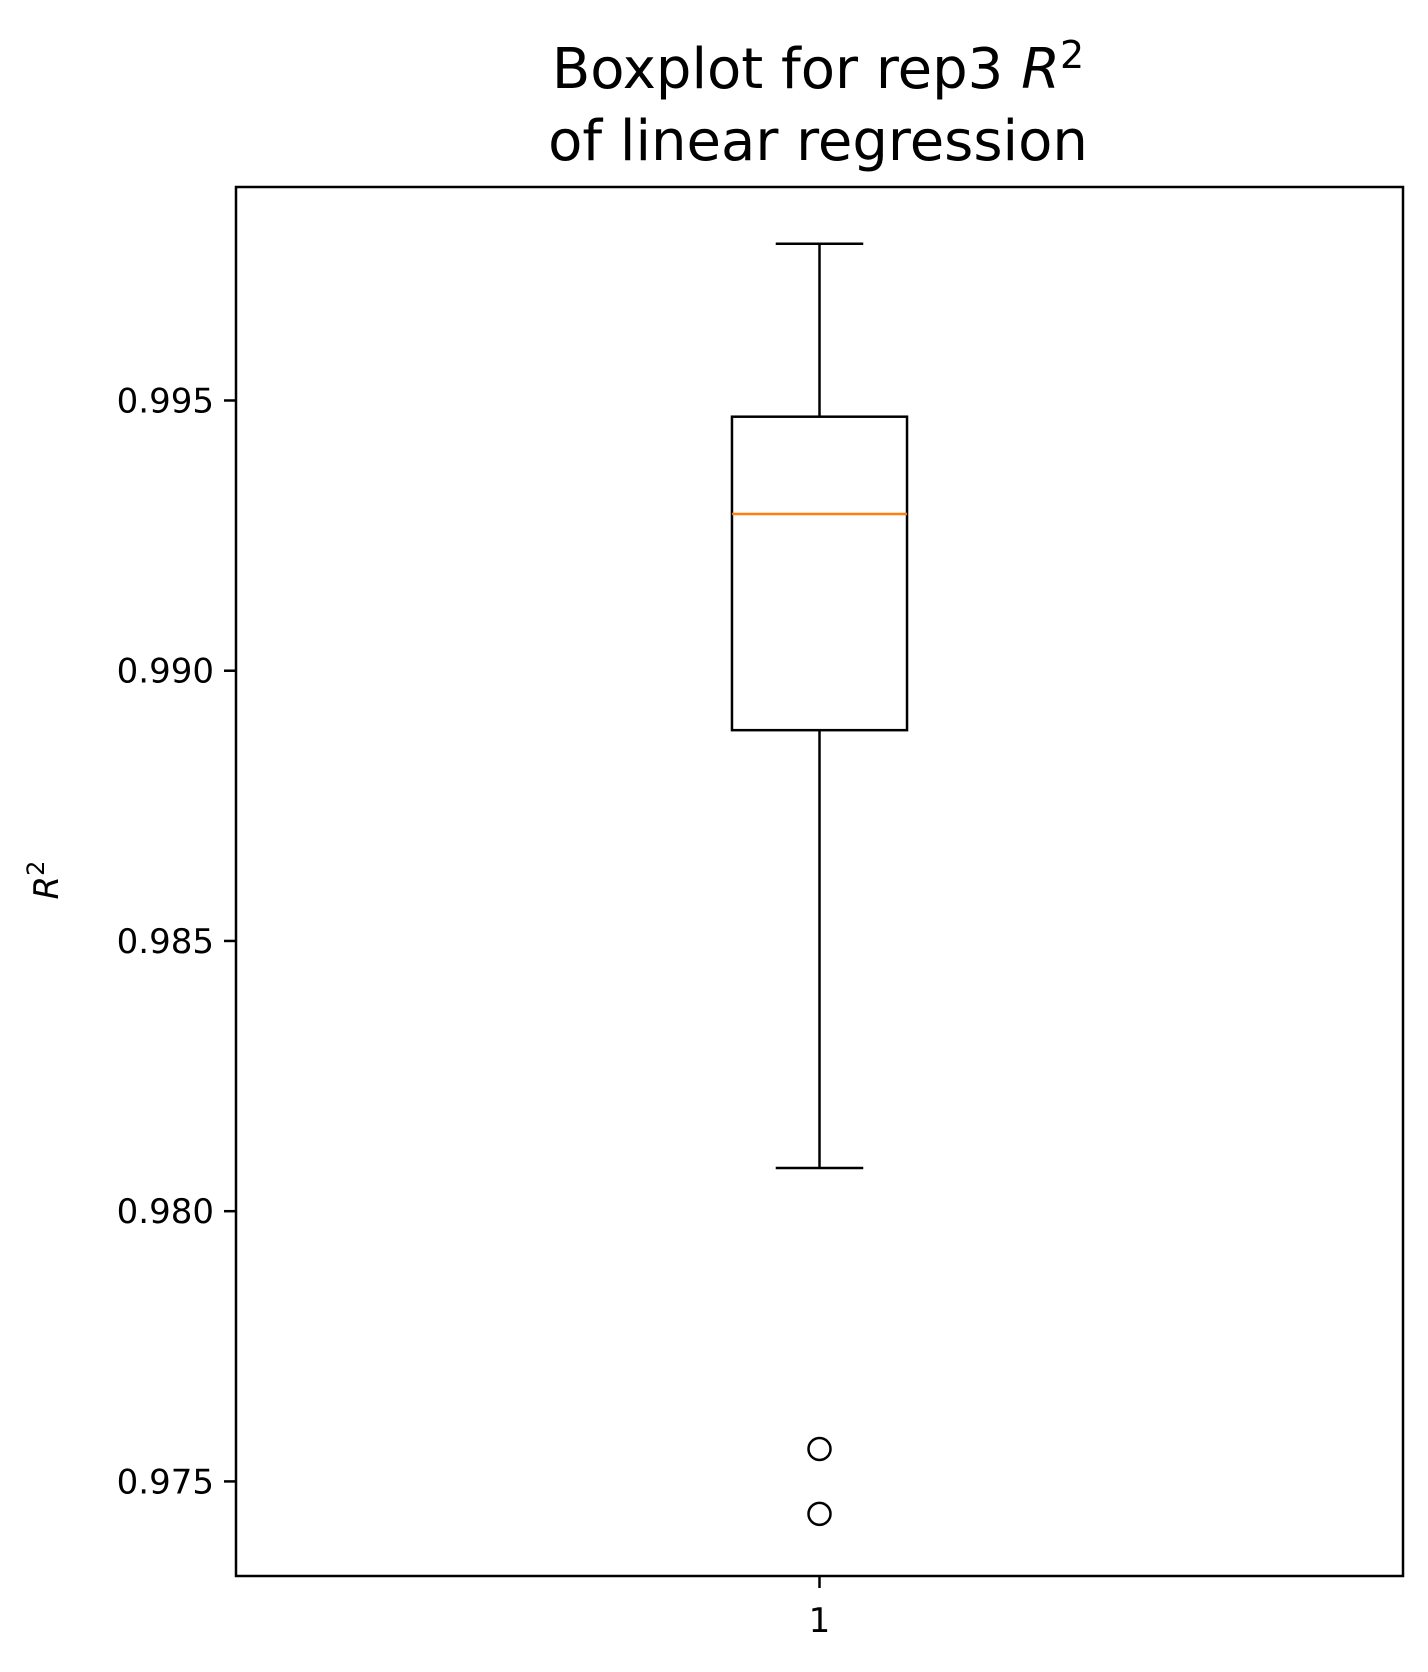  What do you see at coordinates (165, 942) in the screenshot?
I see `y-tick-label: 0.985` at bounding box center [165, 942].